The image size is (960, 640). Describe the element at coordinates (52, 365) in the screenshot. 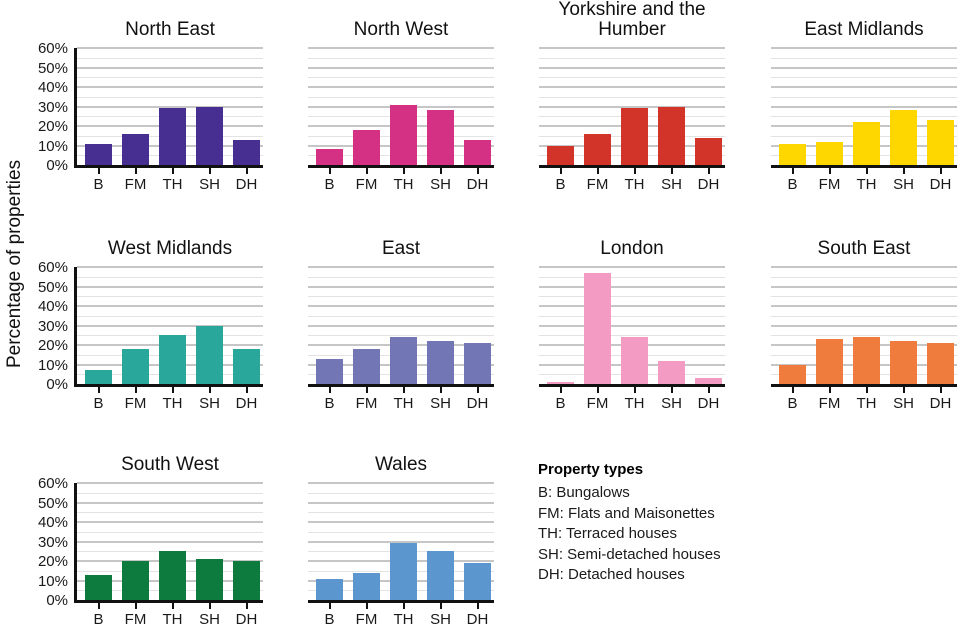

I see `y-tick-label-10: 10%` at that location.